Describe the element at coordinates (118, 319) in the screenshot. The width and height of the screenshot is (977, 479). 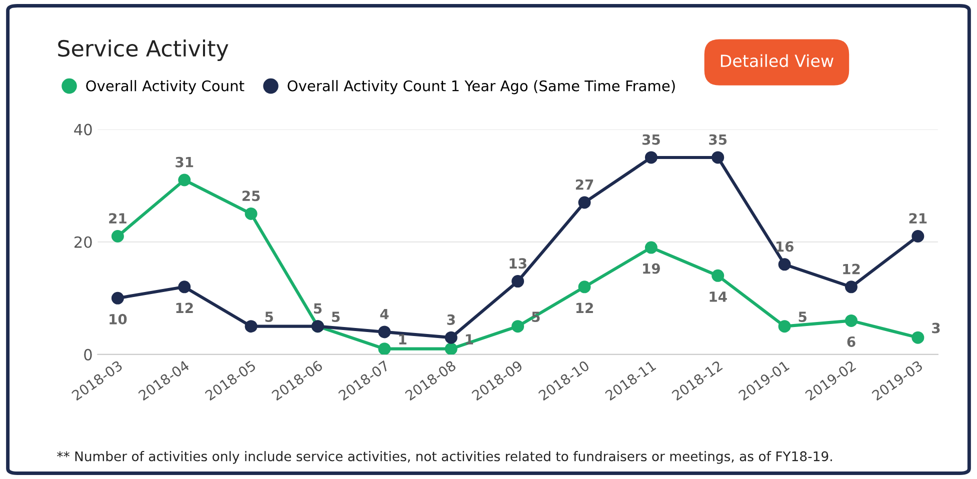
I see `data-label: 10` at that location.